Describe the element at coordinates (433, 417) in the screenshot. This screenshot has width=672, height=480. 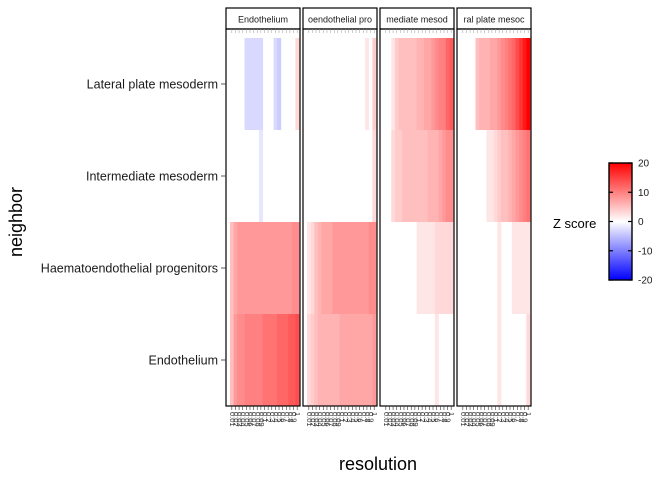
I see `x-tick-label: 0.5` at that location.